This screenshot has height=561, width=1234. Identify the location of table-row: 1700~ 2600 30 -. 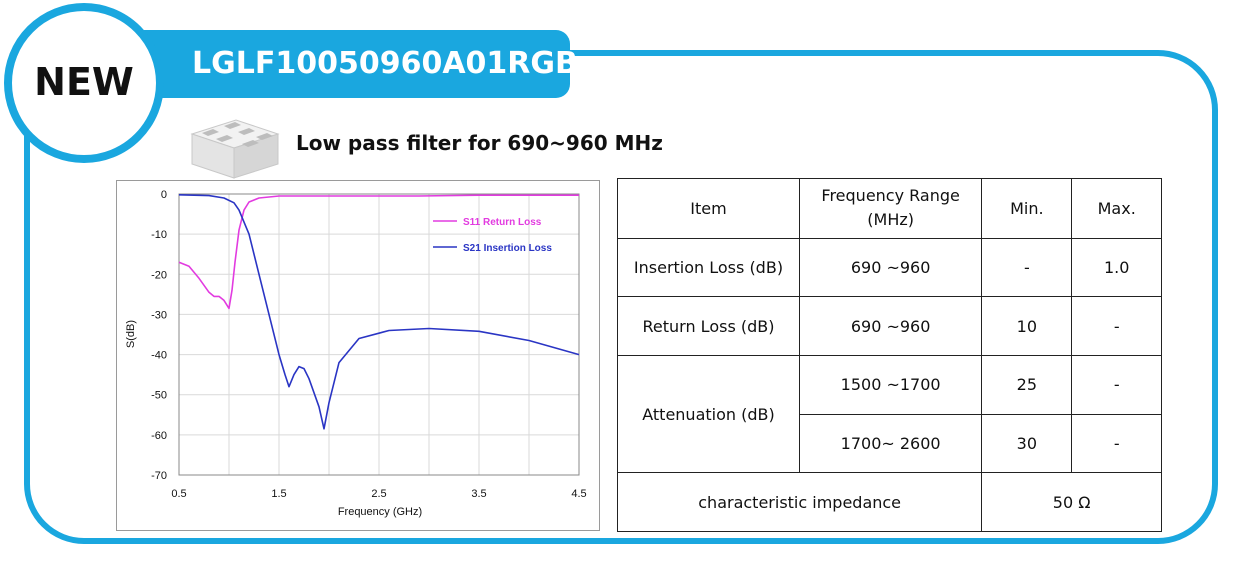
(890, 443).